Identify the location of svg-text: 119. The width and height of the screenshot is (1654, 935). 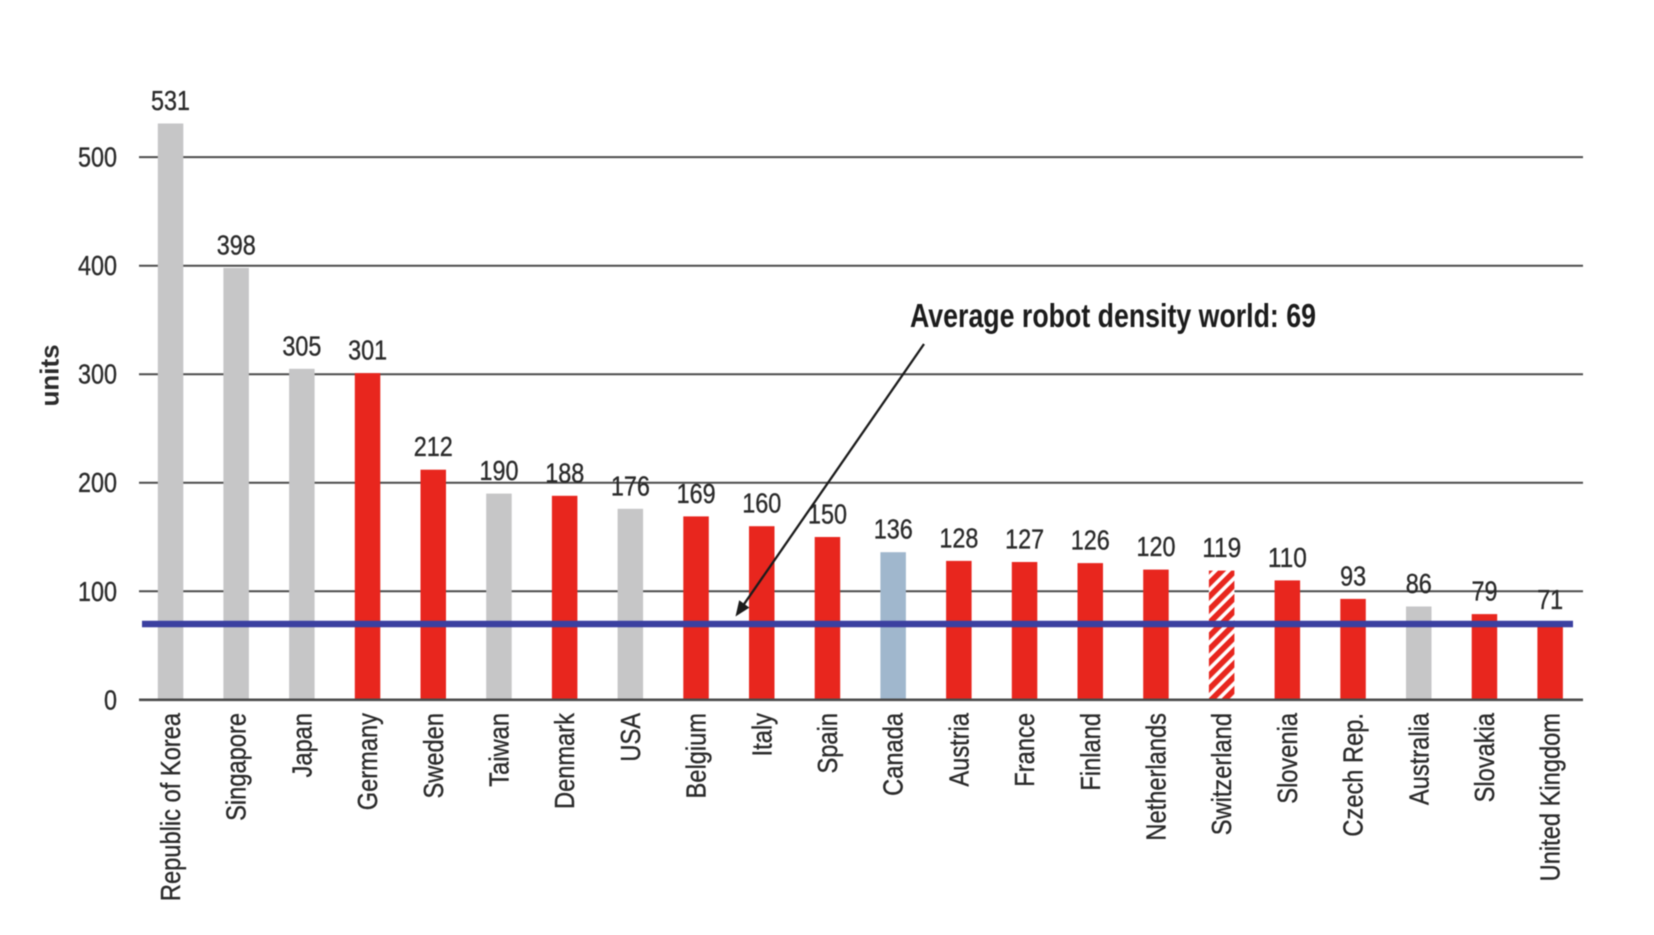
(1221, 547).